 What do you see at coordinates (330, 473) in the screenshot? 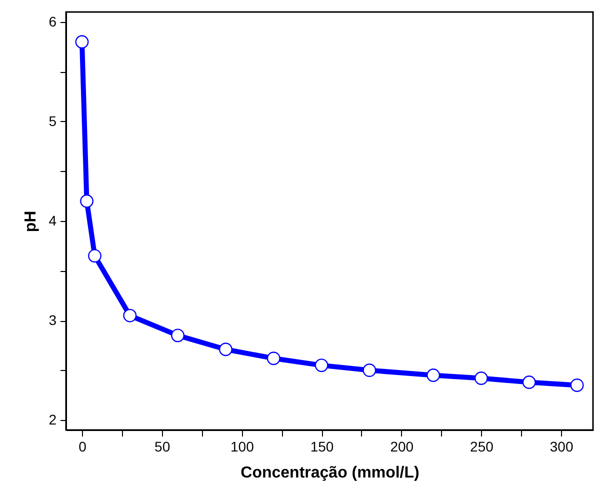
I see `x-axis-title: Concentração (mmol/L)` at bounding box center [330, 473].